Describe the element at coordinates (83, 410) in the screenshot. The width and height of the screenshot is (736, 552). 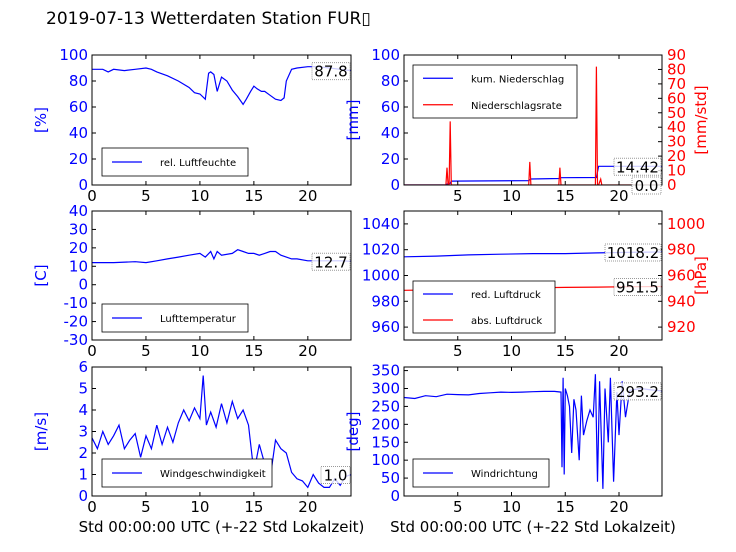
I see `y-tick-label-wind_speed: 4` at that location.